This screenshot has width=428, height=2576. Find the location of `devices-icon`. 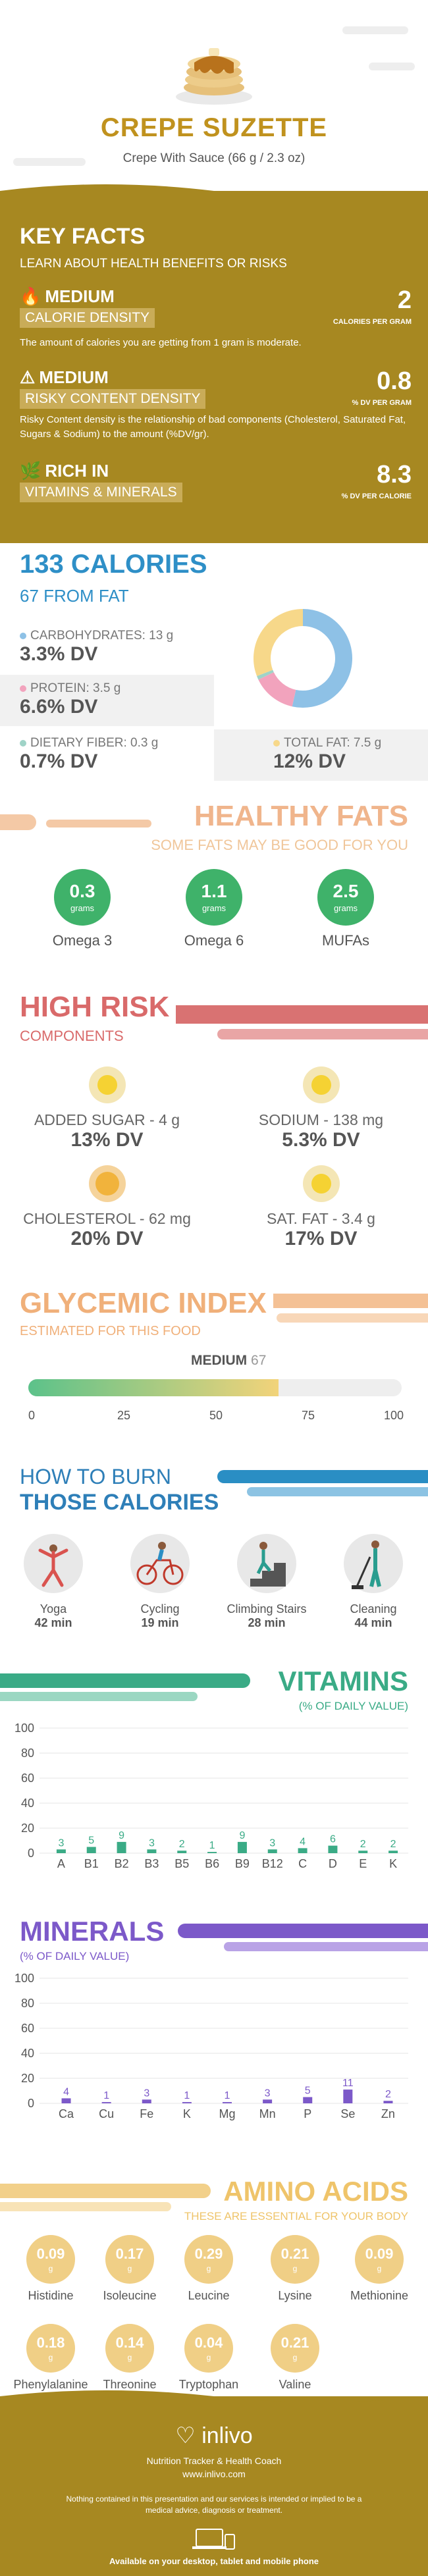

devices-icon is located at coordinates (214, 2539).